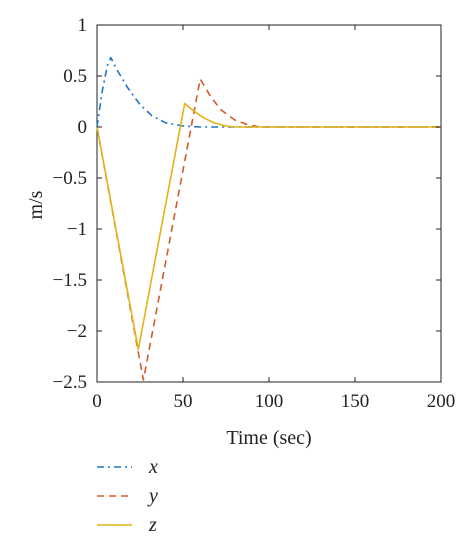  What do you see at coordinates (127, 496) in the screenshot?
I see `legend: xyz` at bounding box center [127, 496].